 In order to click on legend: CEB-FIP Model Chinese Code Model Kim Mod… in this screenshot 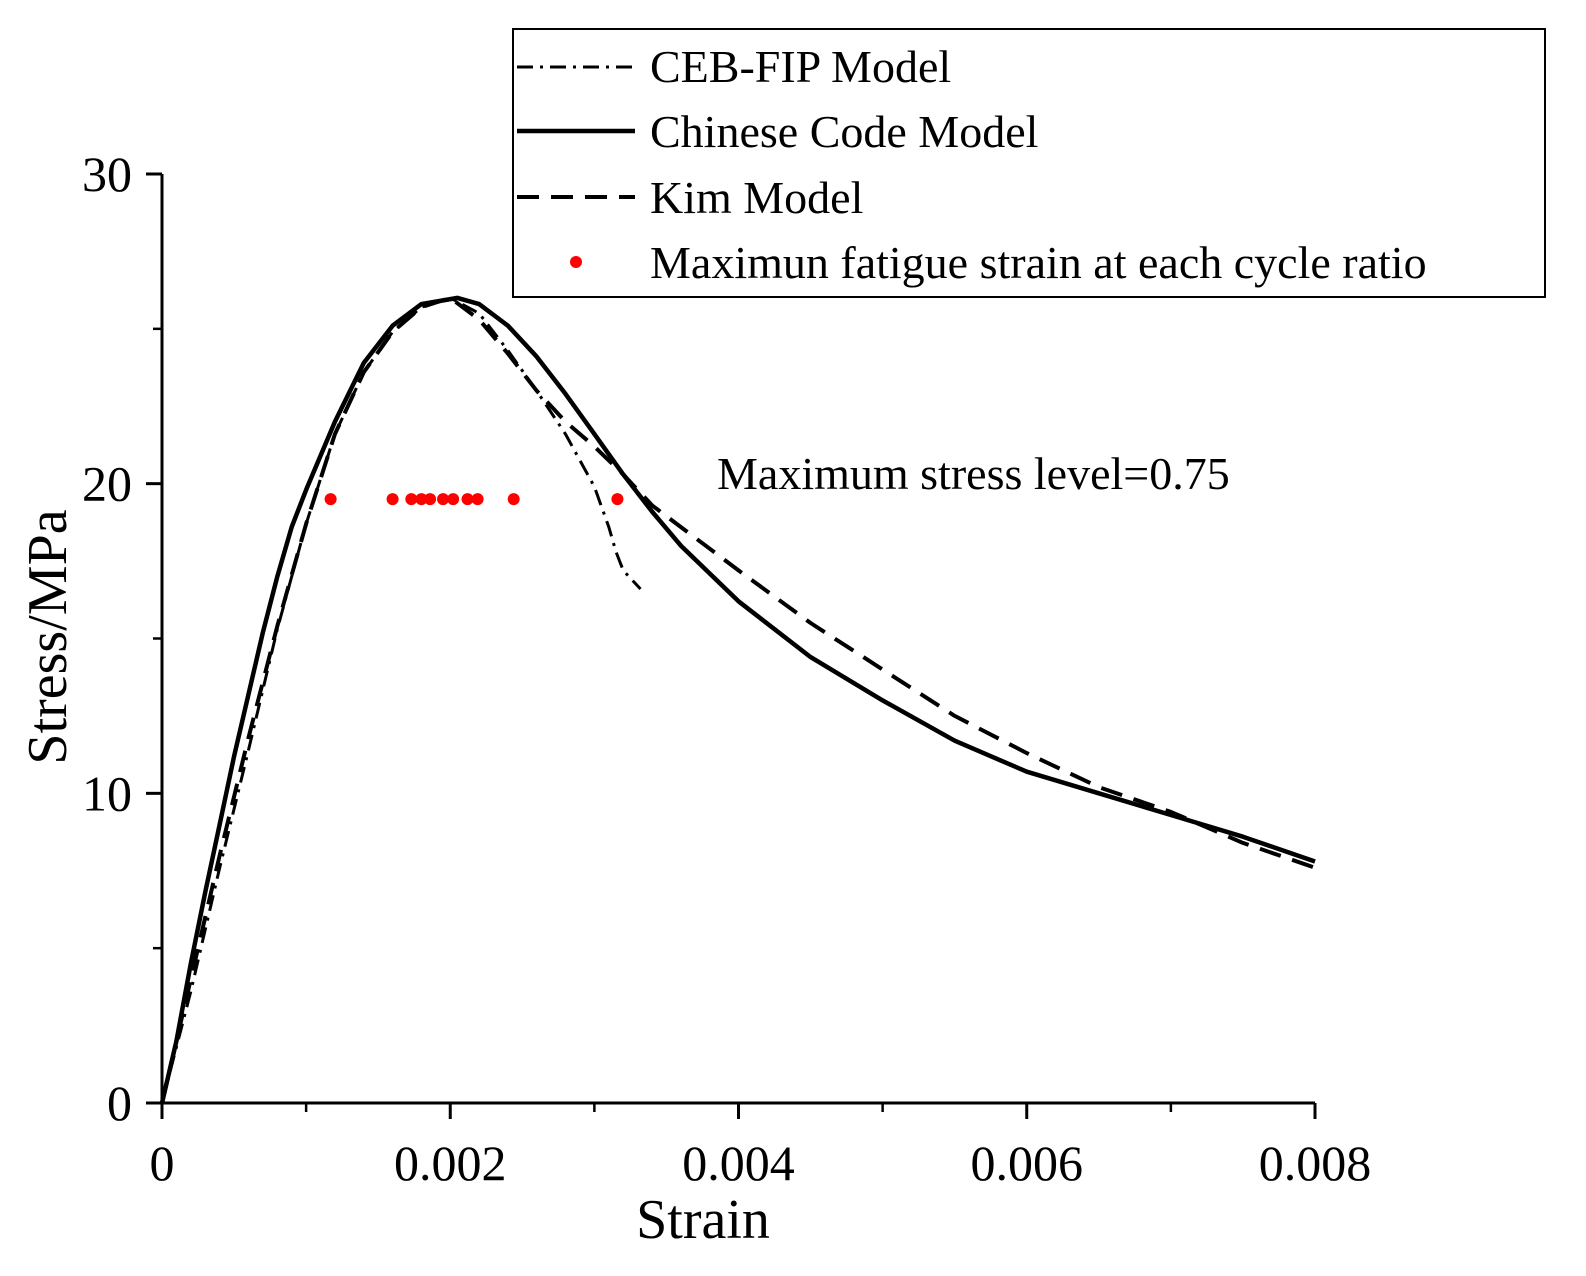, I will do `click(1029, 163)`.